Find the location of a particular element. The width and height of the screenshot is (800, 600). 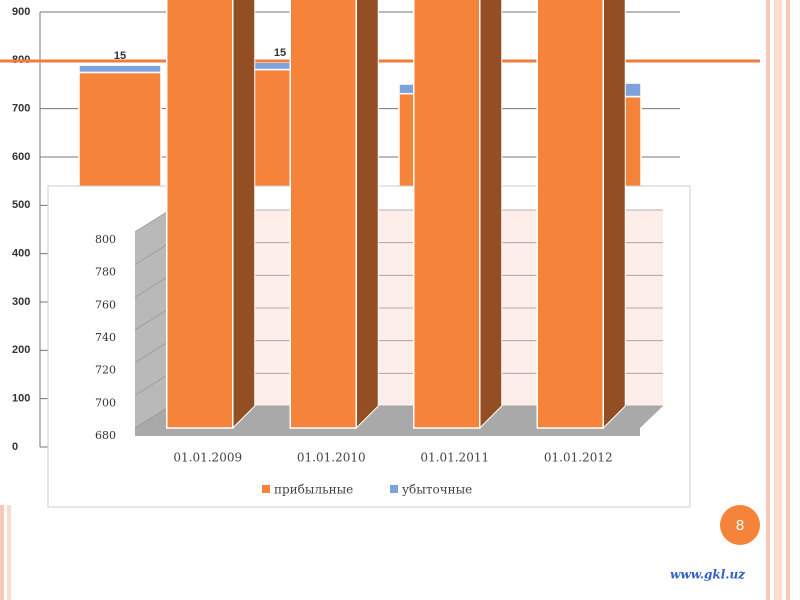

y-tick-label: 800 is located at coordinates (105, 239).